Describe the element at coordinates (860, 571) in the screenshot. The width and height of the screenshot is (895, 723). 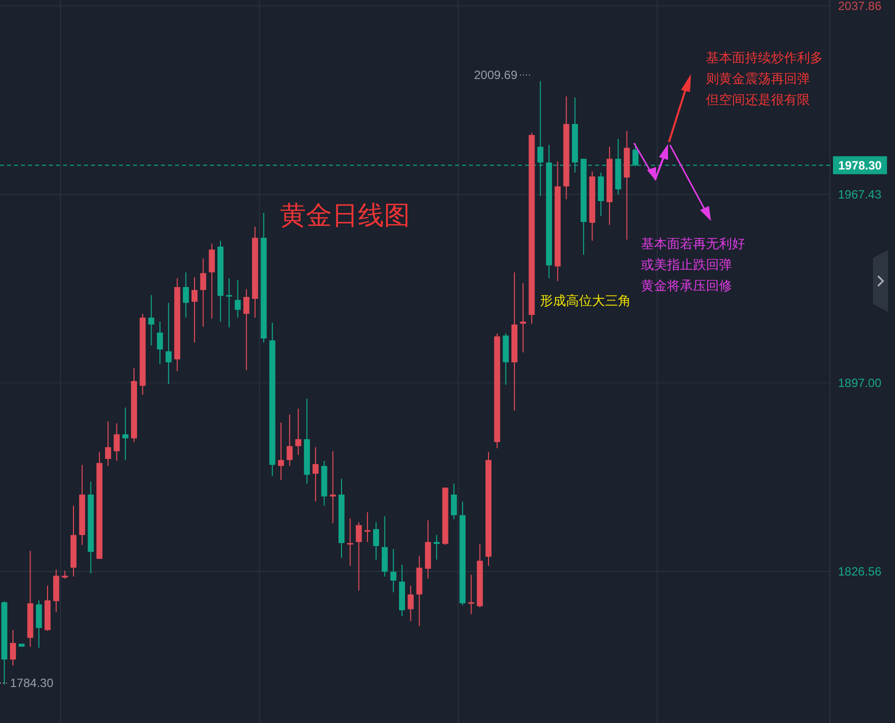
I see `y-tick-label: 1826.56` at that location.